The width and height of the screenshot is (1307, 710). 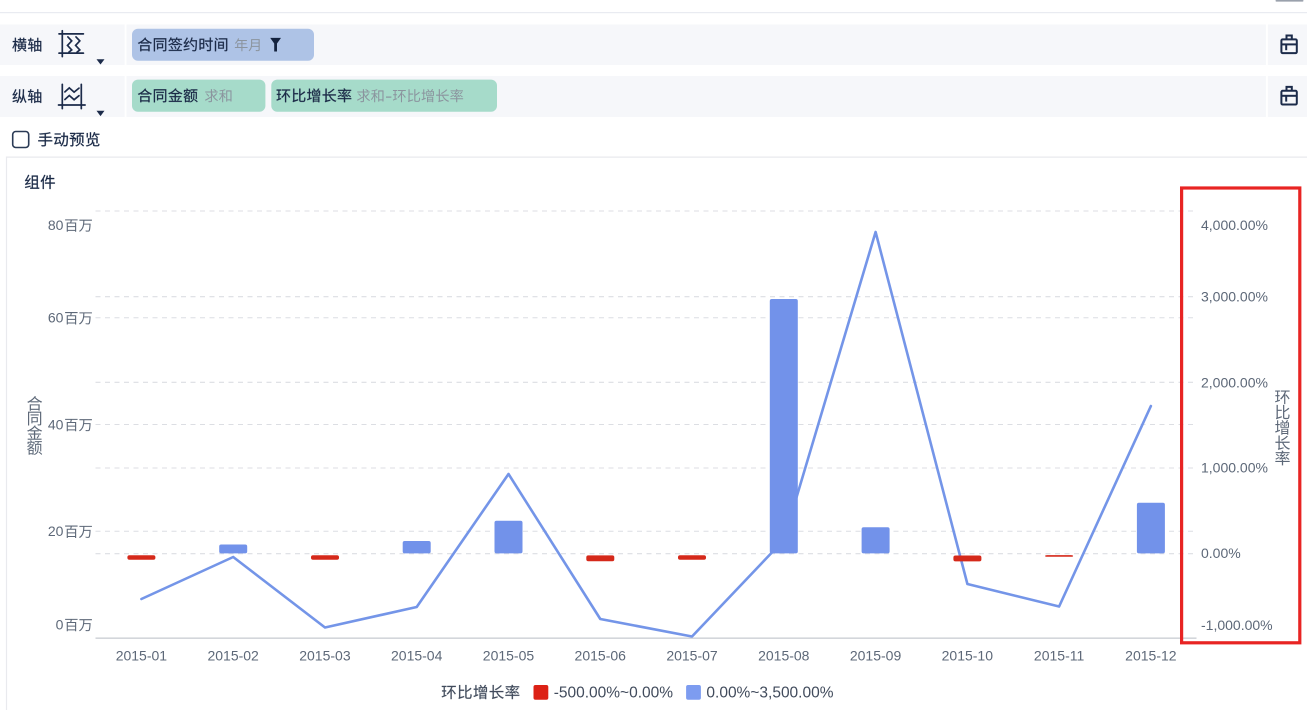 I want to click on svg-text: 2015-04, so click(x=417, y=656).